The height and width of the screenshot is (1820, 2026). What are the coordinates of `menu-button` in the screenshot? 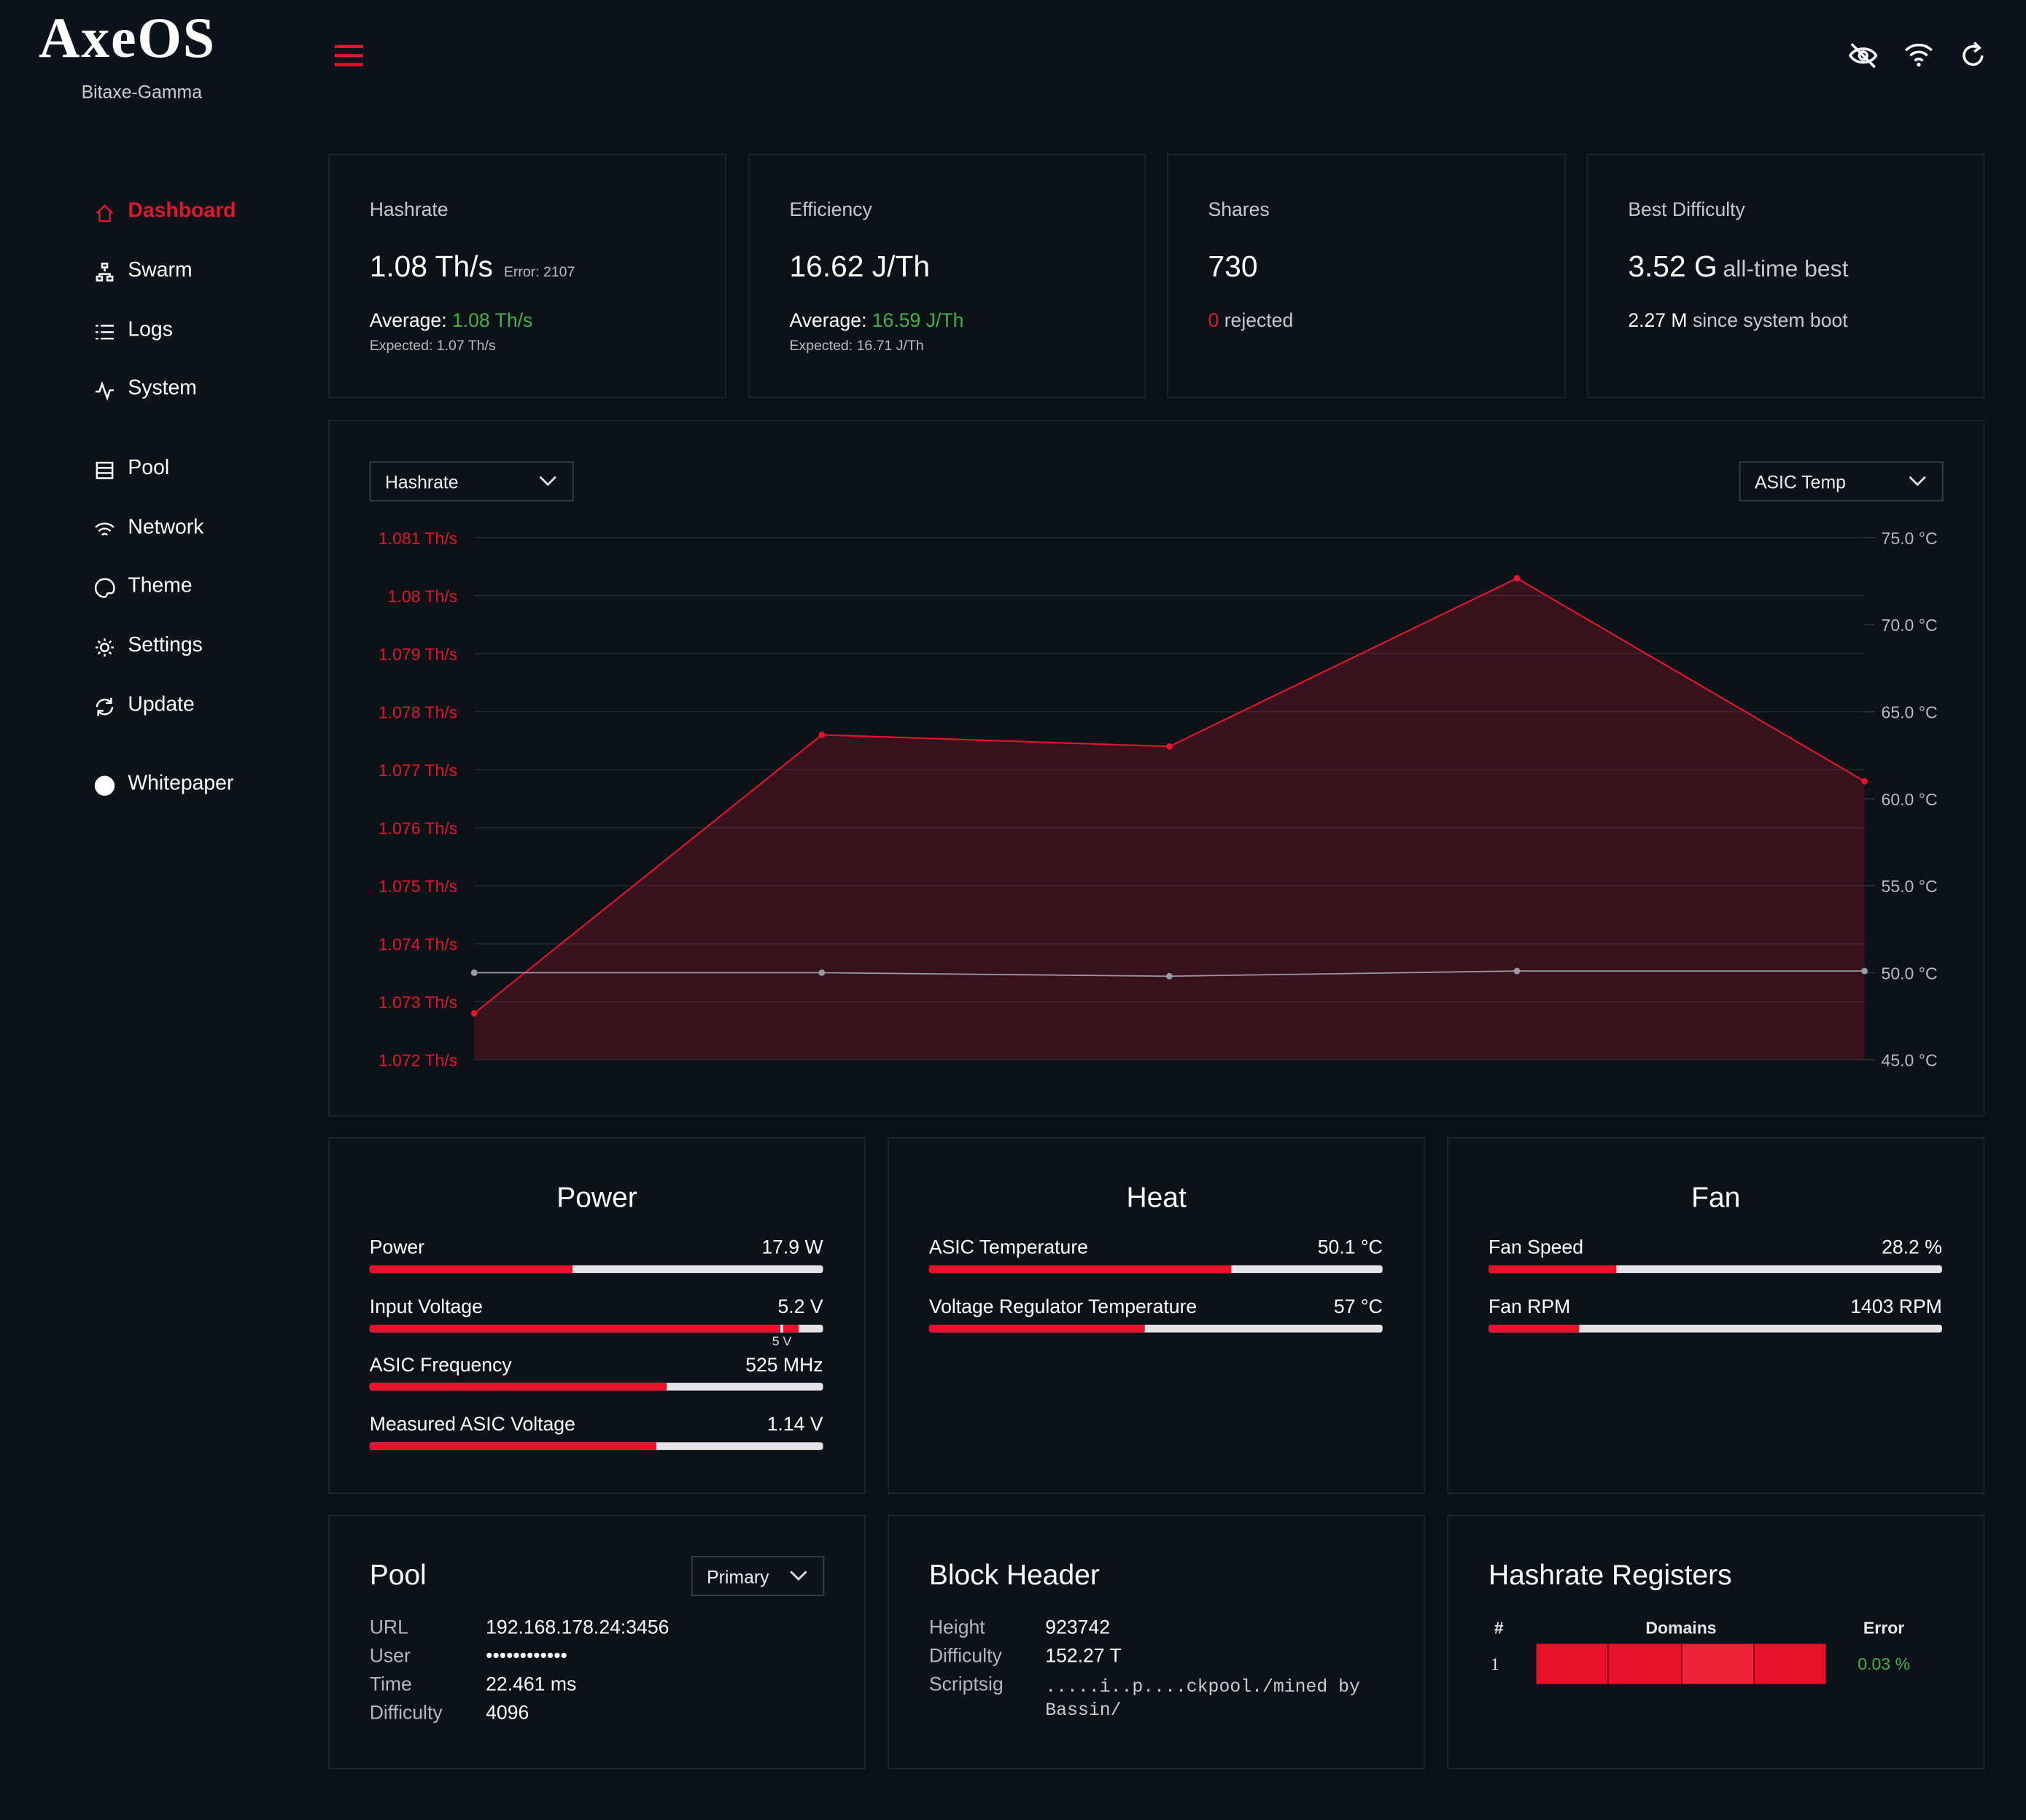 It's located at (349, 55).